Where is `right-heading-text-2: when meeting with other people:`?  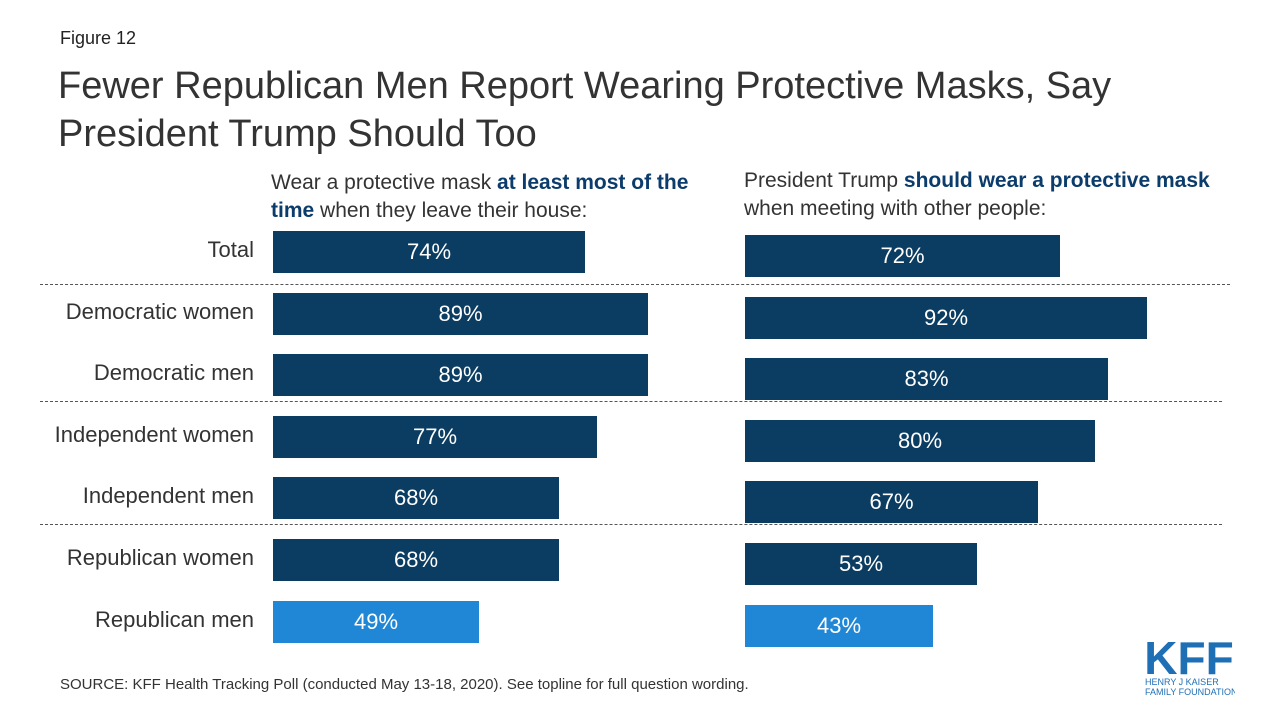 right-heading-text-2: when meeting with other people: is located at coordinates (895, 208).